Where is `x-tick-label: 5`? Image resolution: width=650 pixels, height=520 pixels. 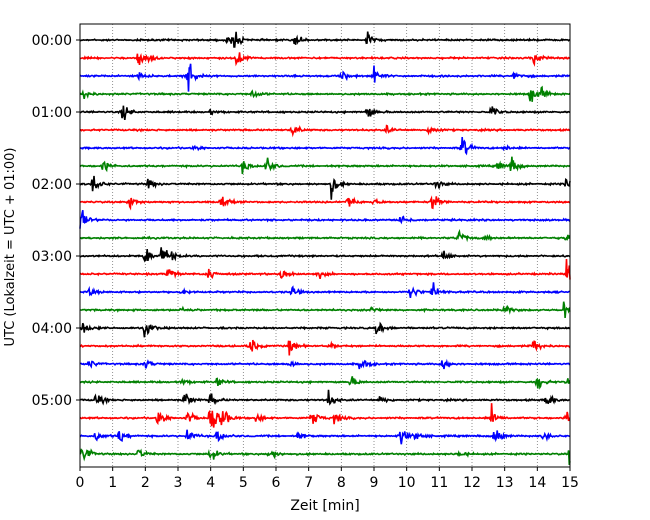
x-tick-label: 5 is located at coordinates (243, 483).